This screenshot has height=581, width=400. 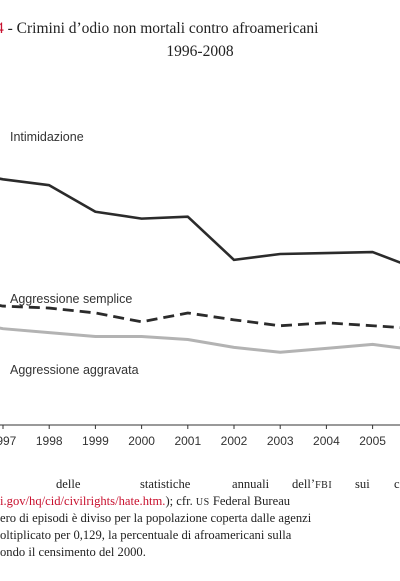 I want to click on us-abbr: US, so click(x=202, y=502).